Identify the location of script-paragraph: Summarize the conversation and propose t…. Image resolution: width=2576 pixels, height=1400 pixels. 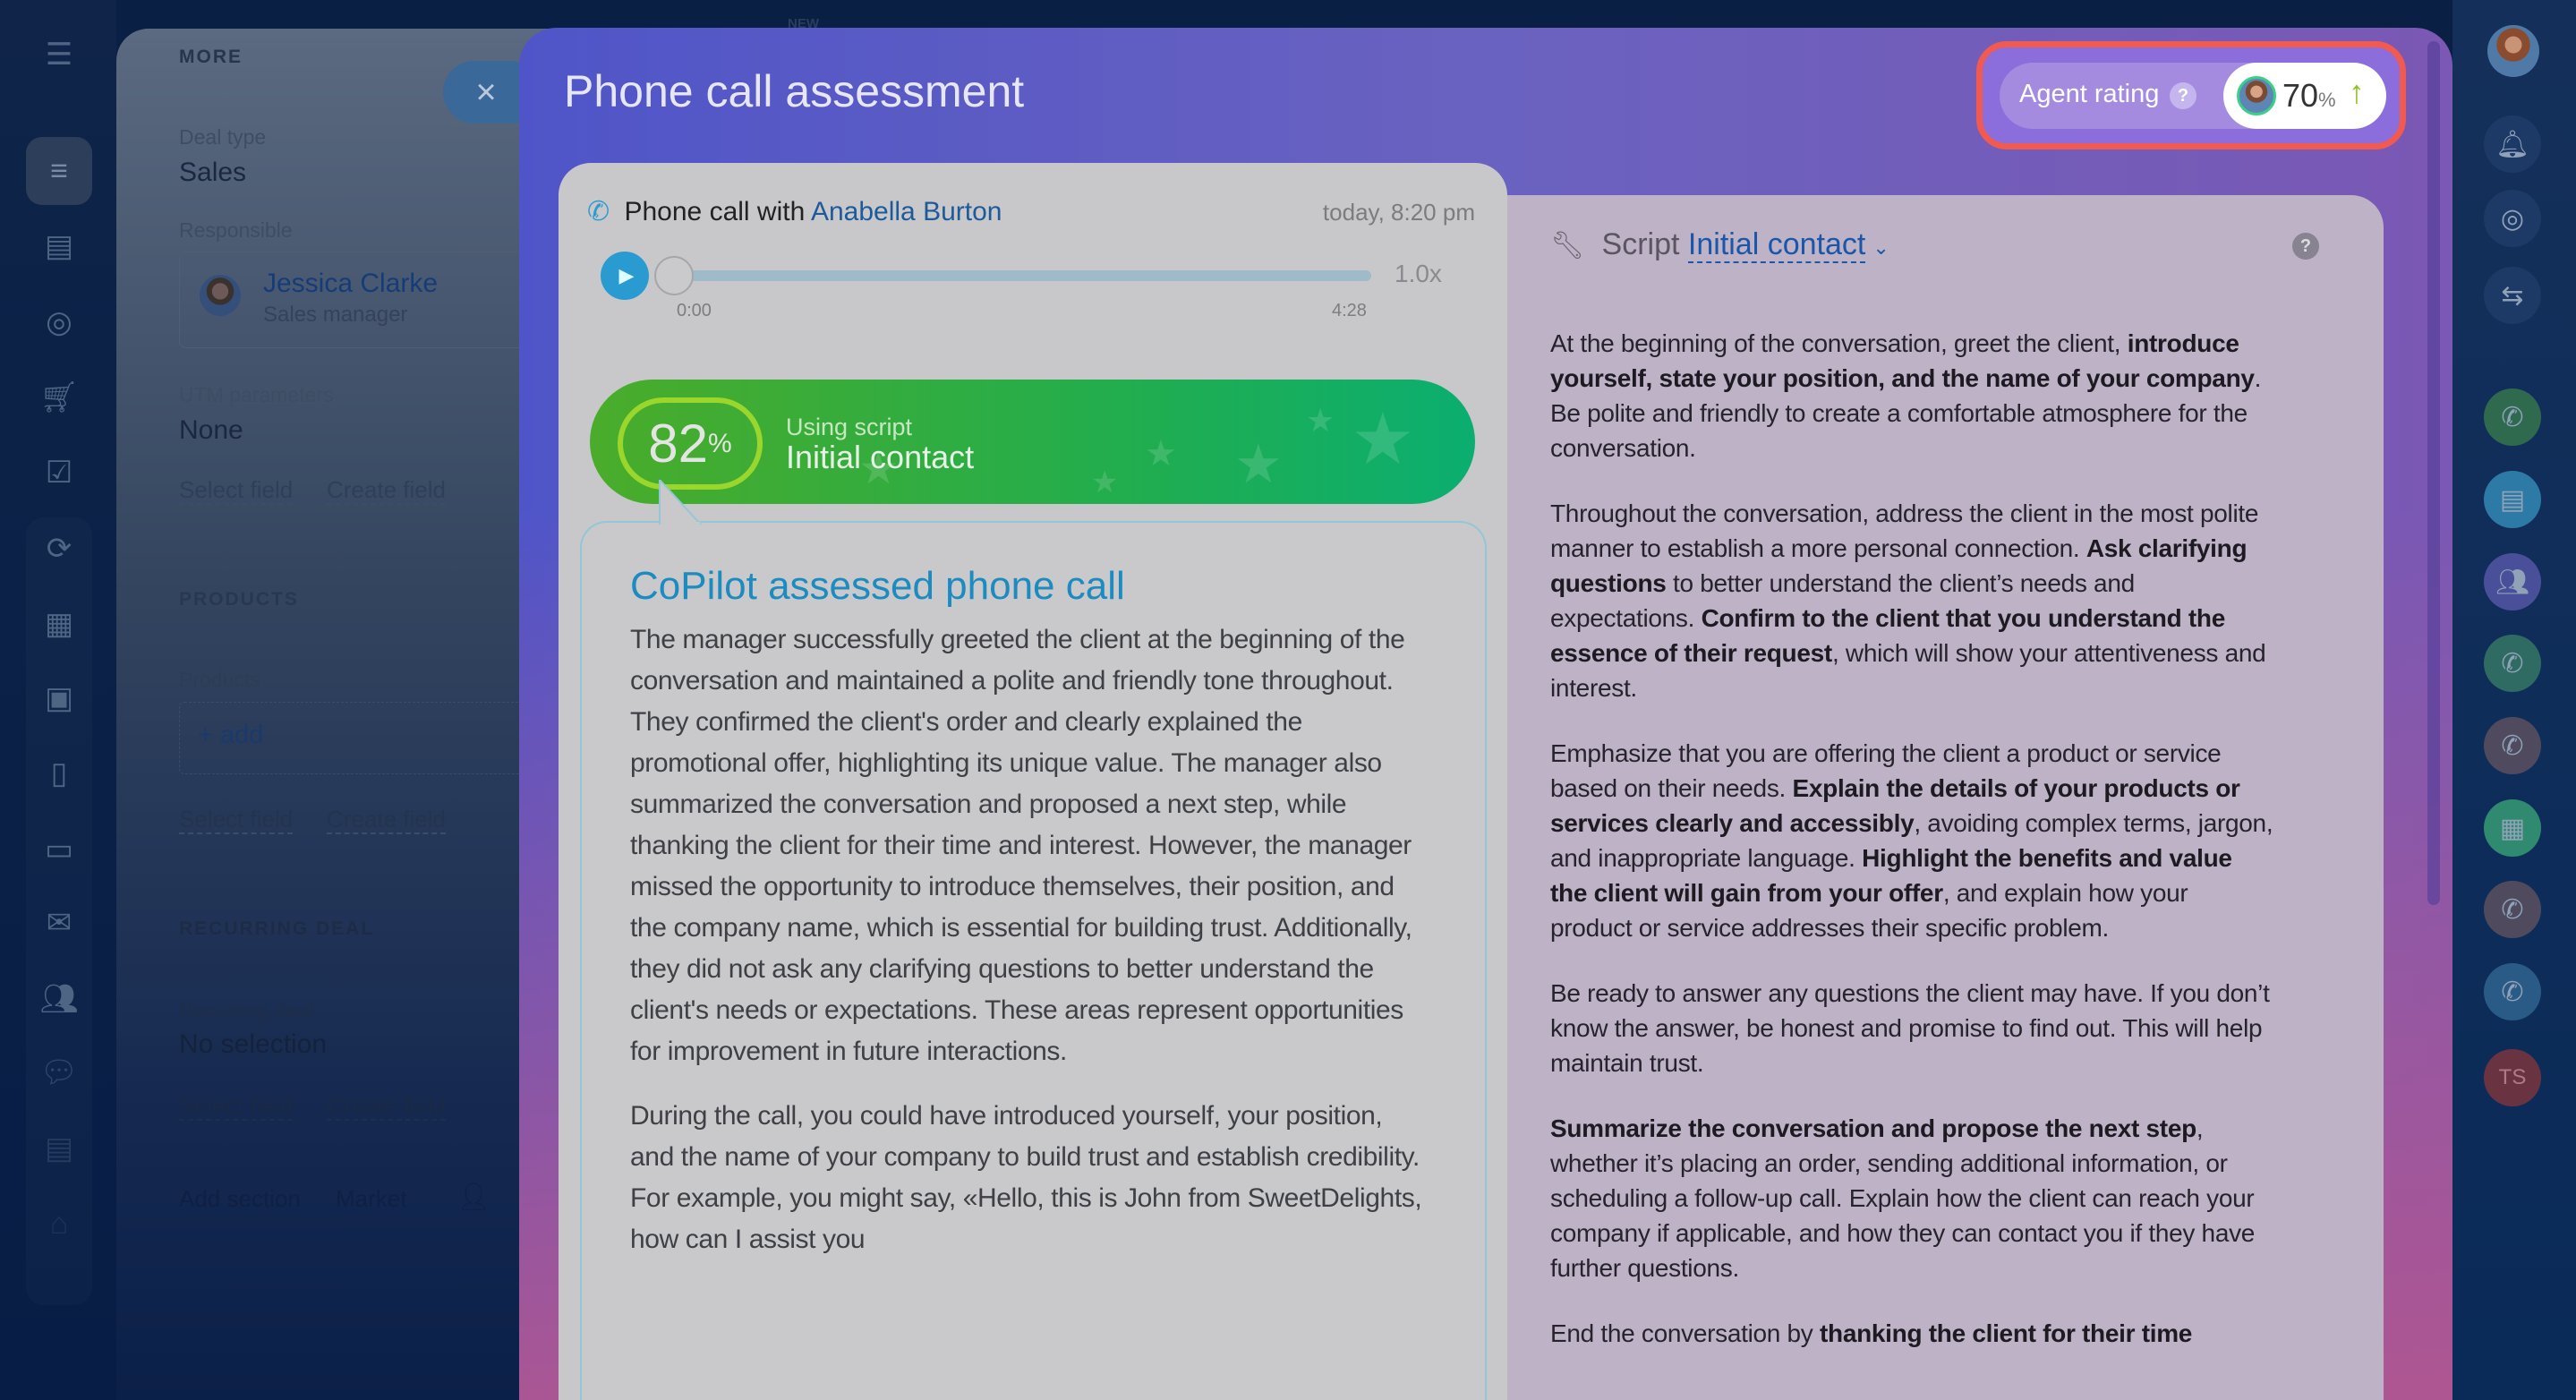
(1912, 1198).